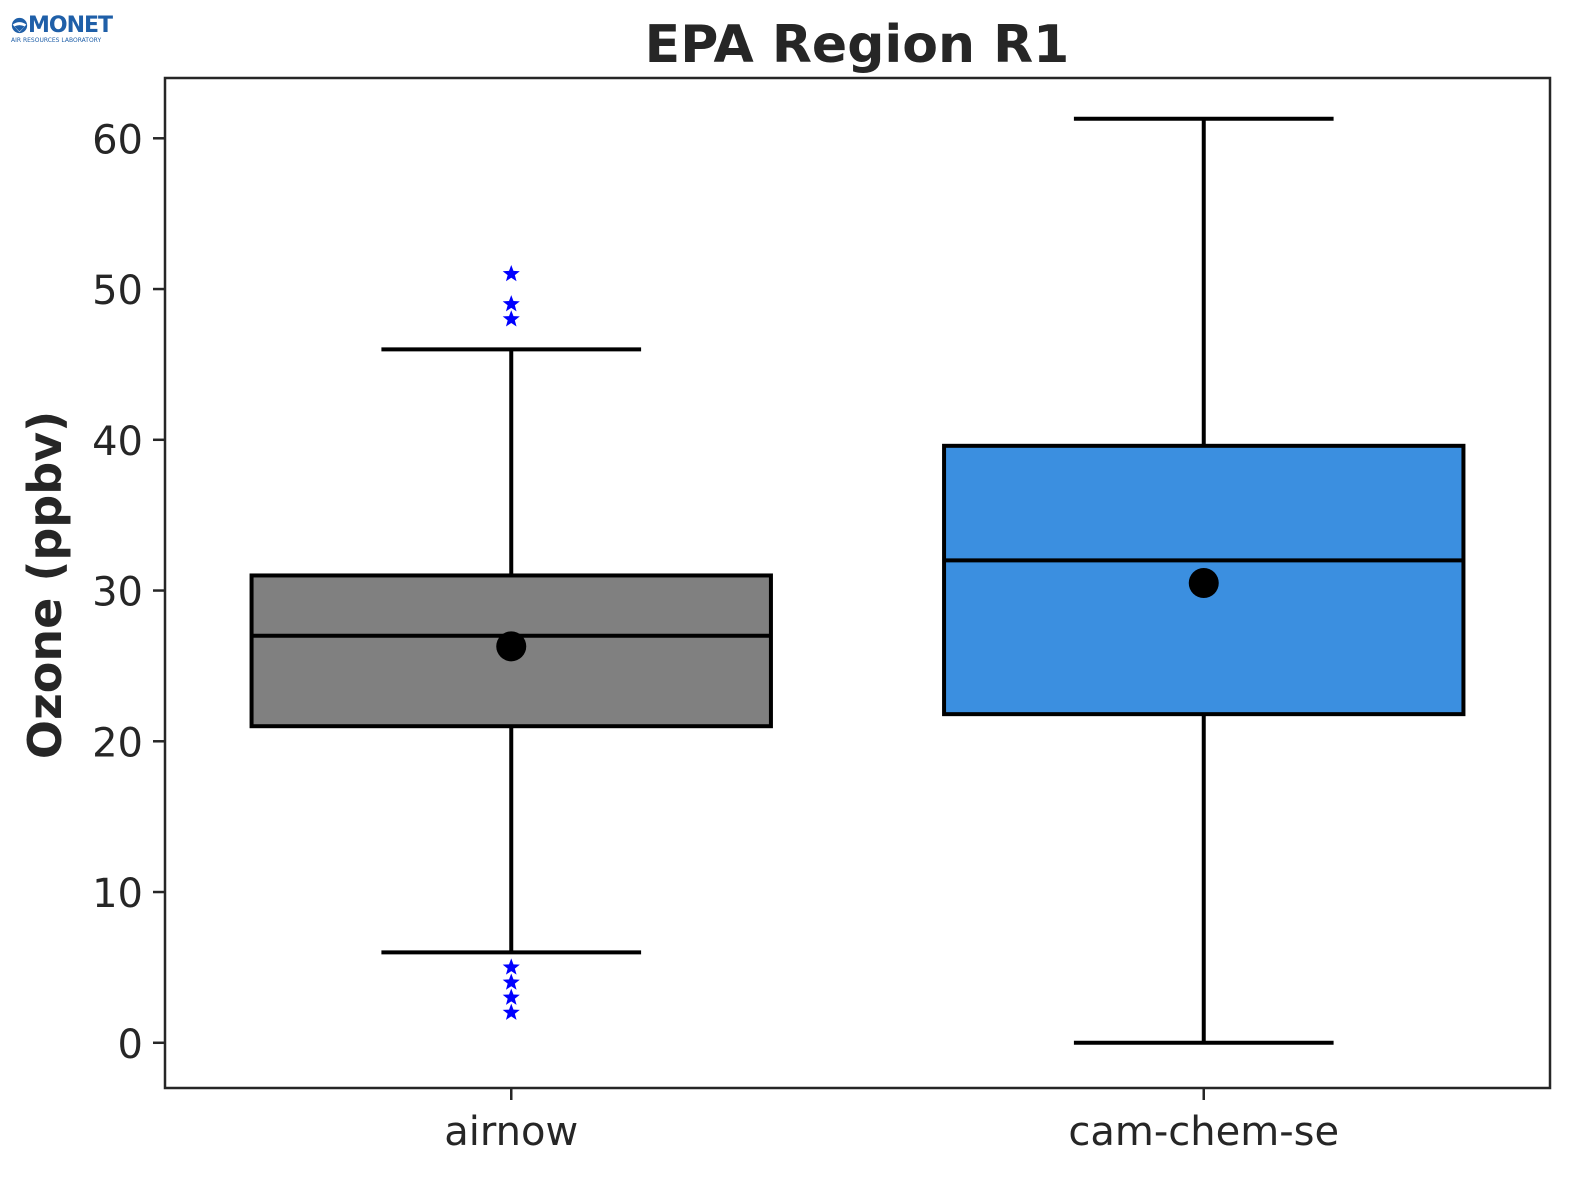 This screenshot has width=1583, height=1188. What do you see at coordinates (511, 1132) in the screenshot?
I see `x-tick-label: airnow` at bounding box center [511, 1132].